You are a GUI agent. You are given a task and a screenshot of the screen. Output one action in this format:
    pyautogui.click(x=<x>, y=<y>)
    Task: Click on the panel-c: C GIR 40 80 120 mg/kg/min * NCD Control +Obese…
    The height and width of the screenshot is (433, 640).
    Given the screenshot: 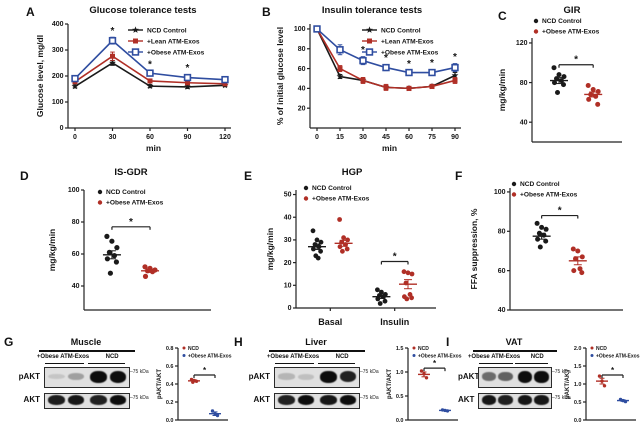 What is the action you would take?
    pyautogui.click(x=559, y=80)
    